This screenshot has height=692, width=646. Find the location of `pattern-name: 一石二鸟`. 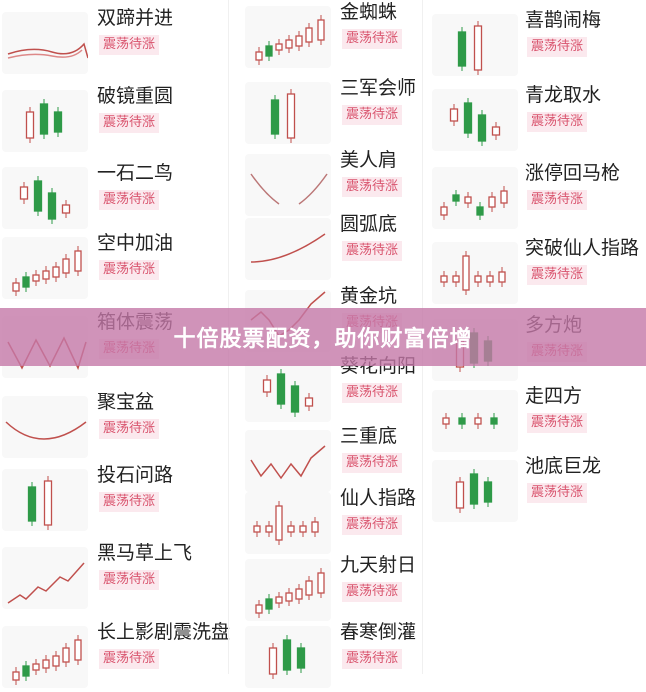

pattern-name: 一石二鸟 is located at coordinates (135, 173).